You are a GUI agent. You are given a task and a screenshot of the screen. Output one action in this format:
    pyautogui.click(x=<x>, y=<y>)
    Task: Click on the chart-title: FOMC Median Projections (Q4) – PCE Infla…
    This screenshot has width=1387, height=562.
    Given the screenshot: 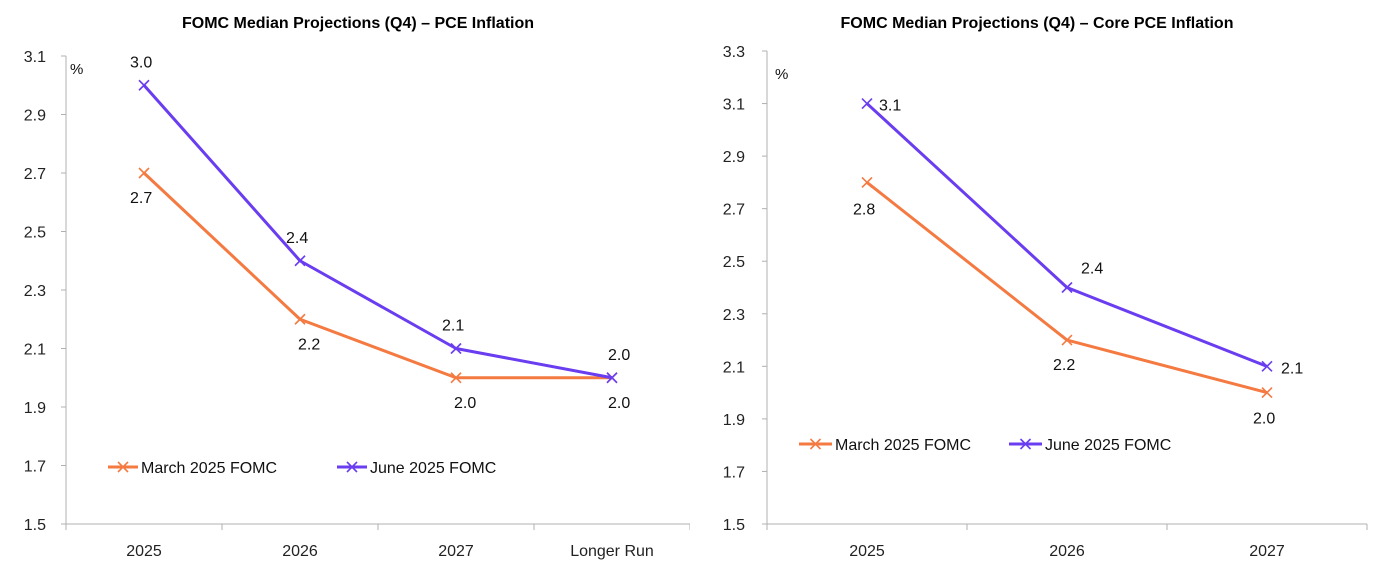 What is the action you would take?
    pyautogui.click(x=358, y=23)
    